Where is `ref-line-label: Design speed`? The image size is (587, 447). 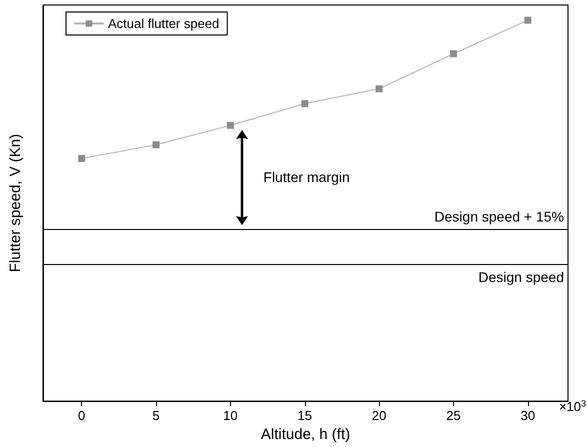
ref-line-label: Design speed is located at coordinates (521, 276).